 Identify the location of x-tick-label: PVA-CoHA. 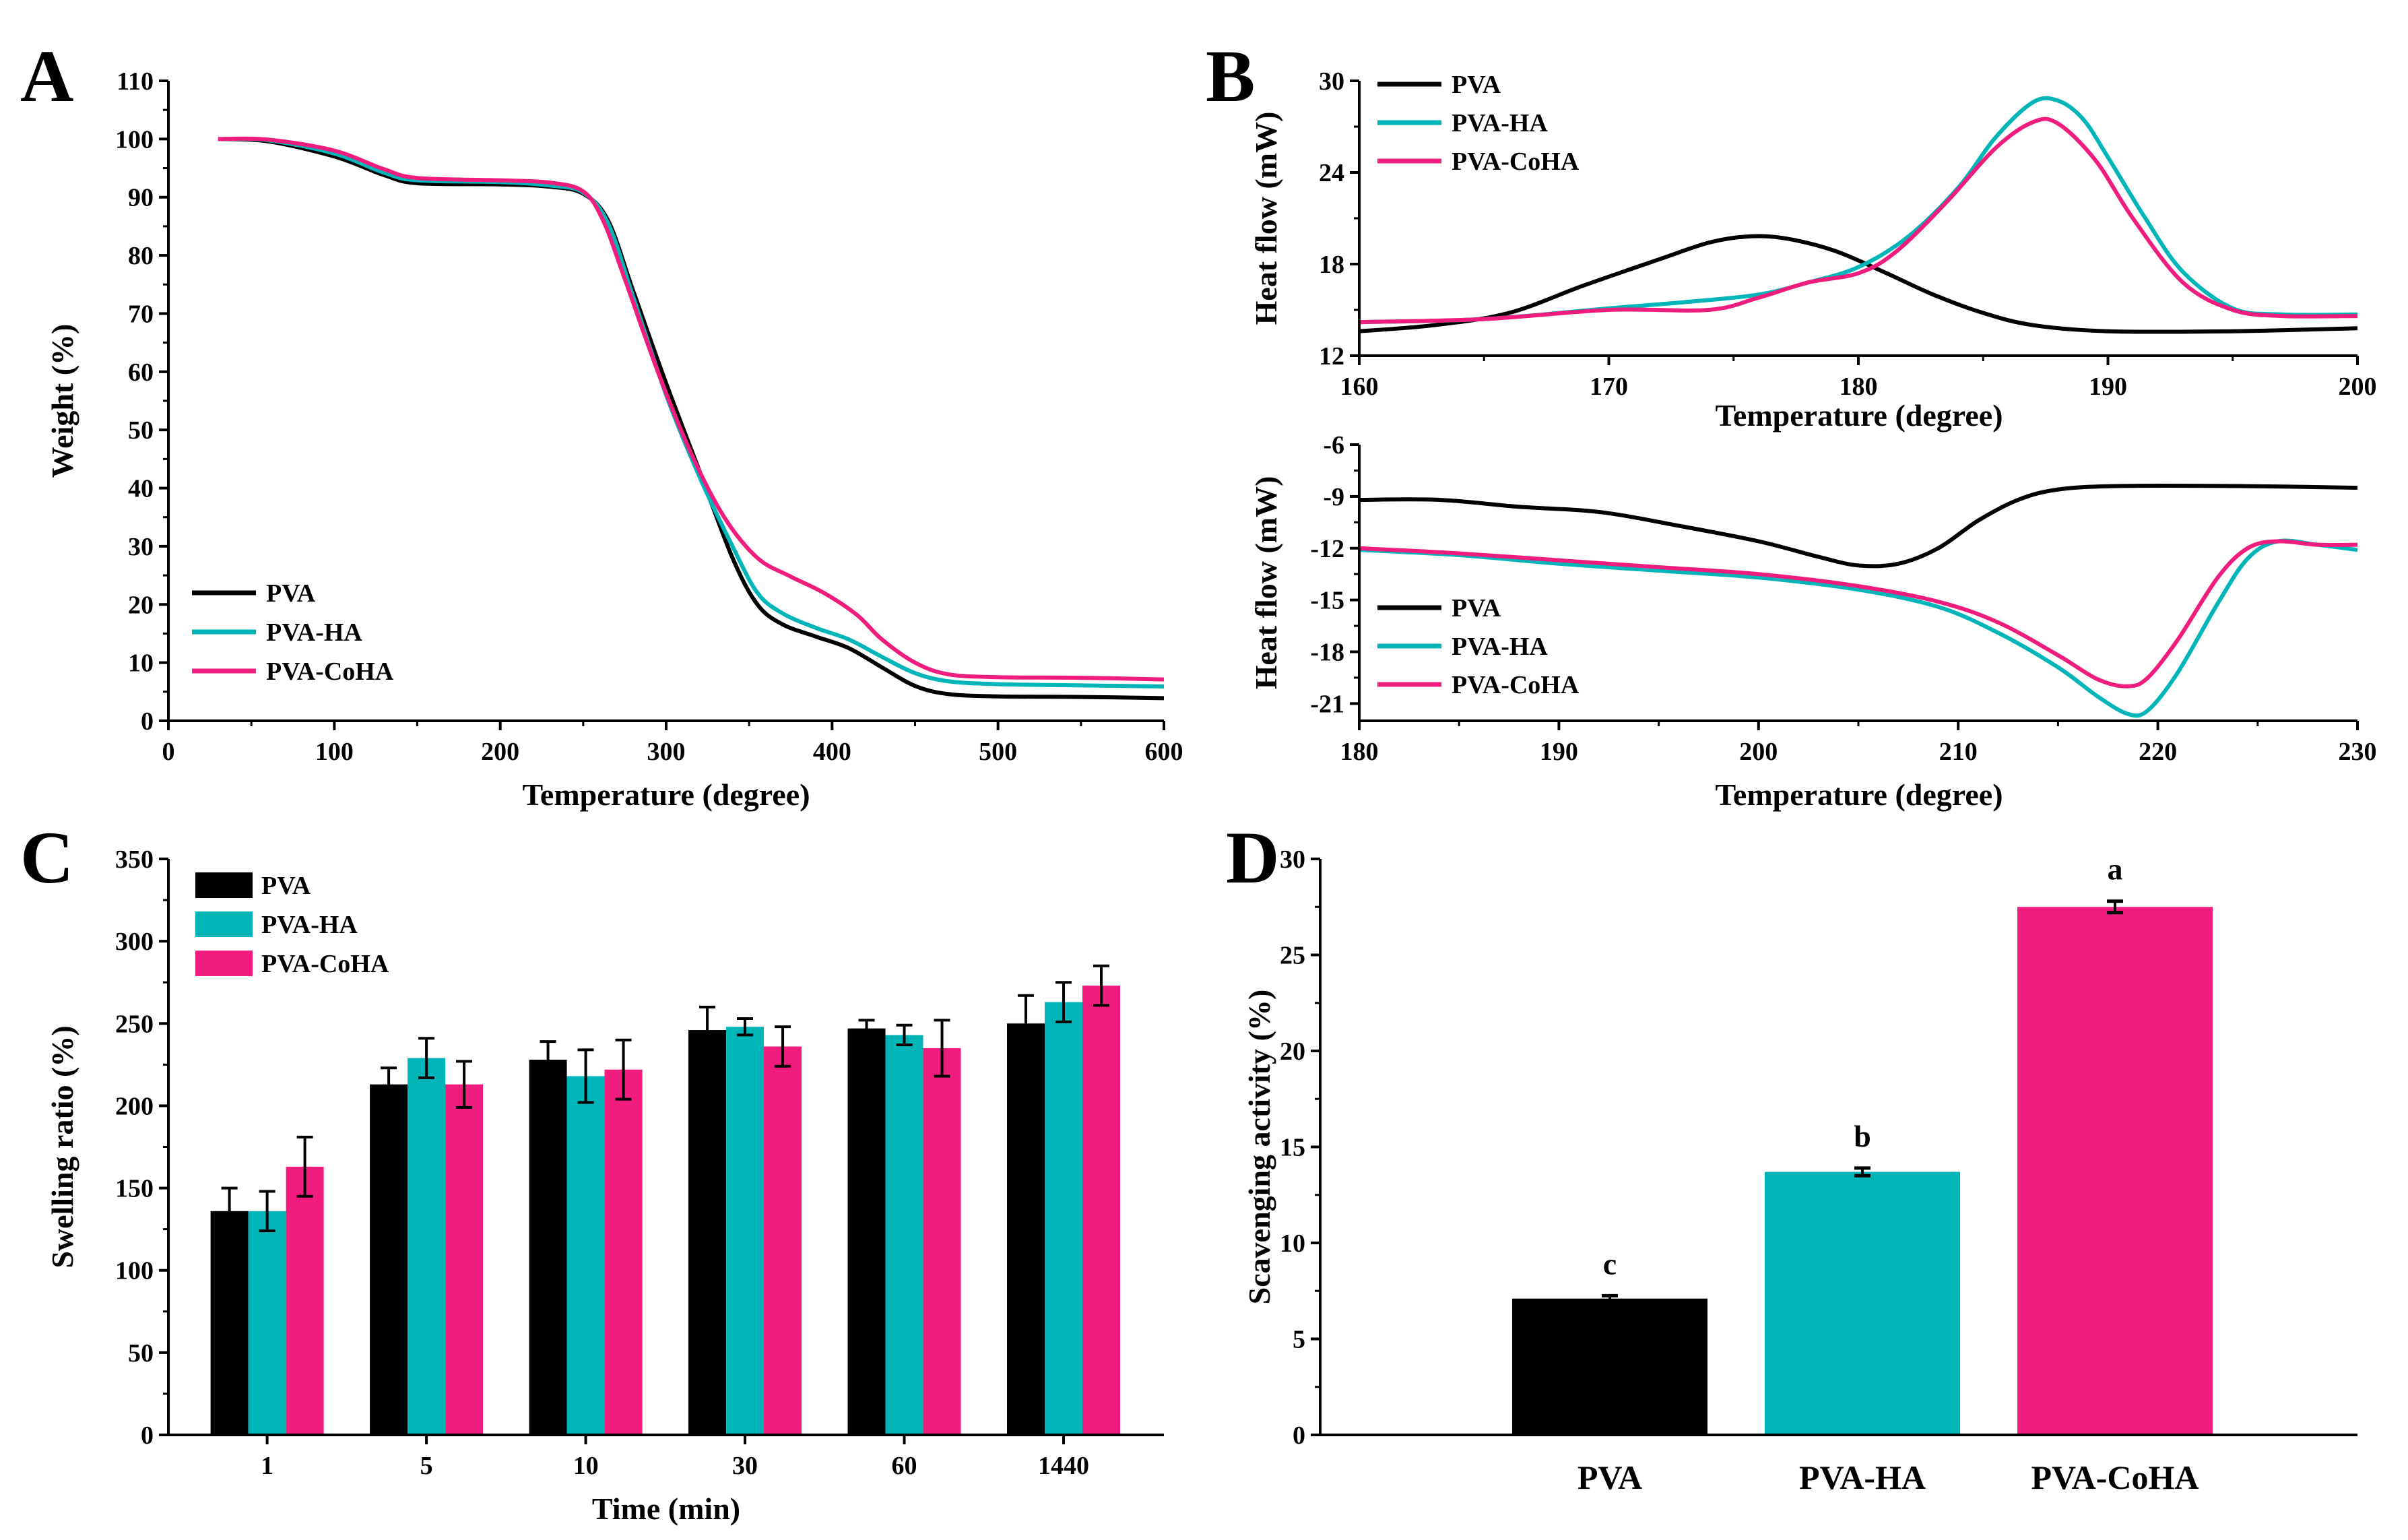
(2115, 1477).